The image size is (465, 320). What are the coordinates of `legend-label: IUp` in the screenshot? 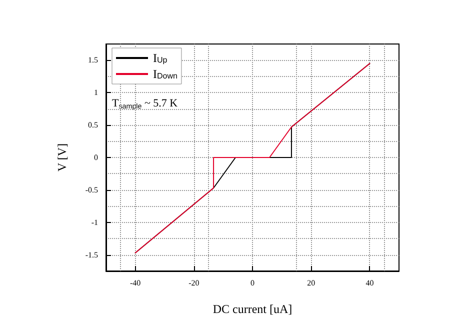 It's located at (160, 58).